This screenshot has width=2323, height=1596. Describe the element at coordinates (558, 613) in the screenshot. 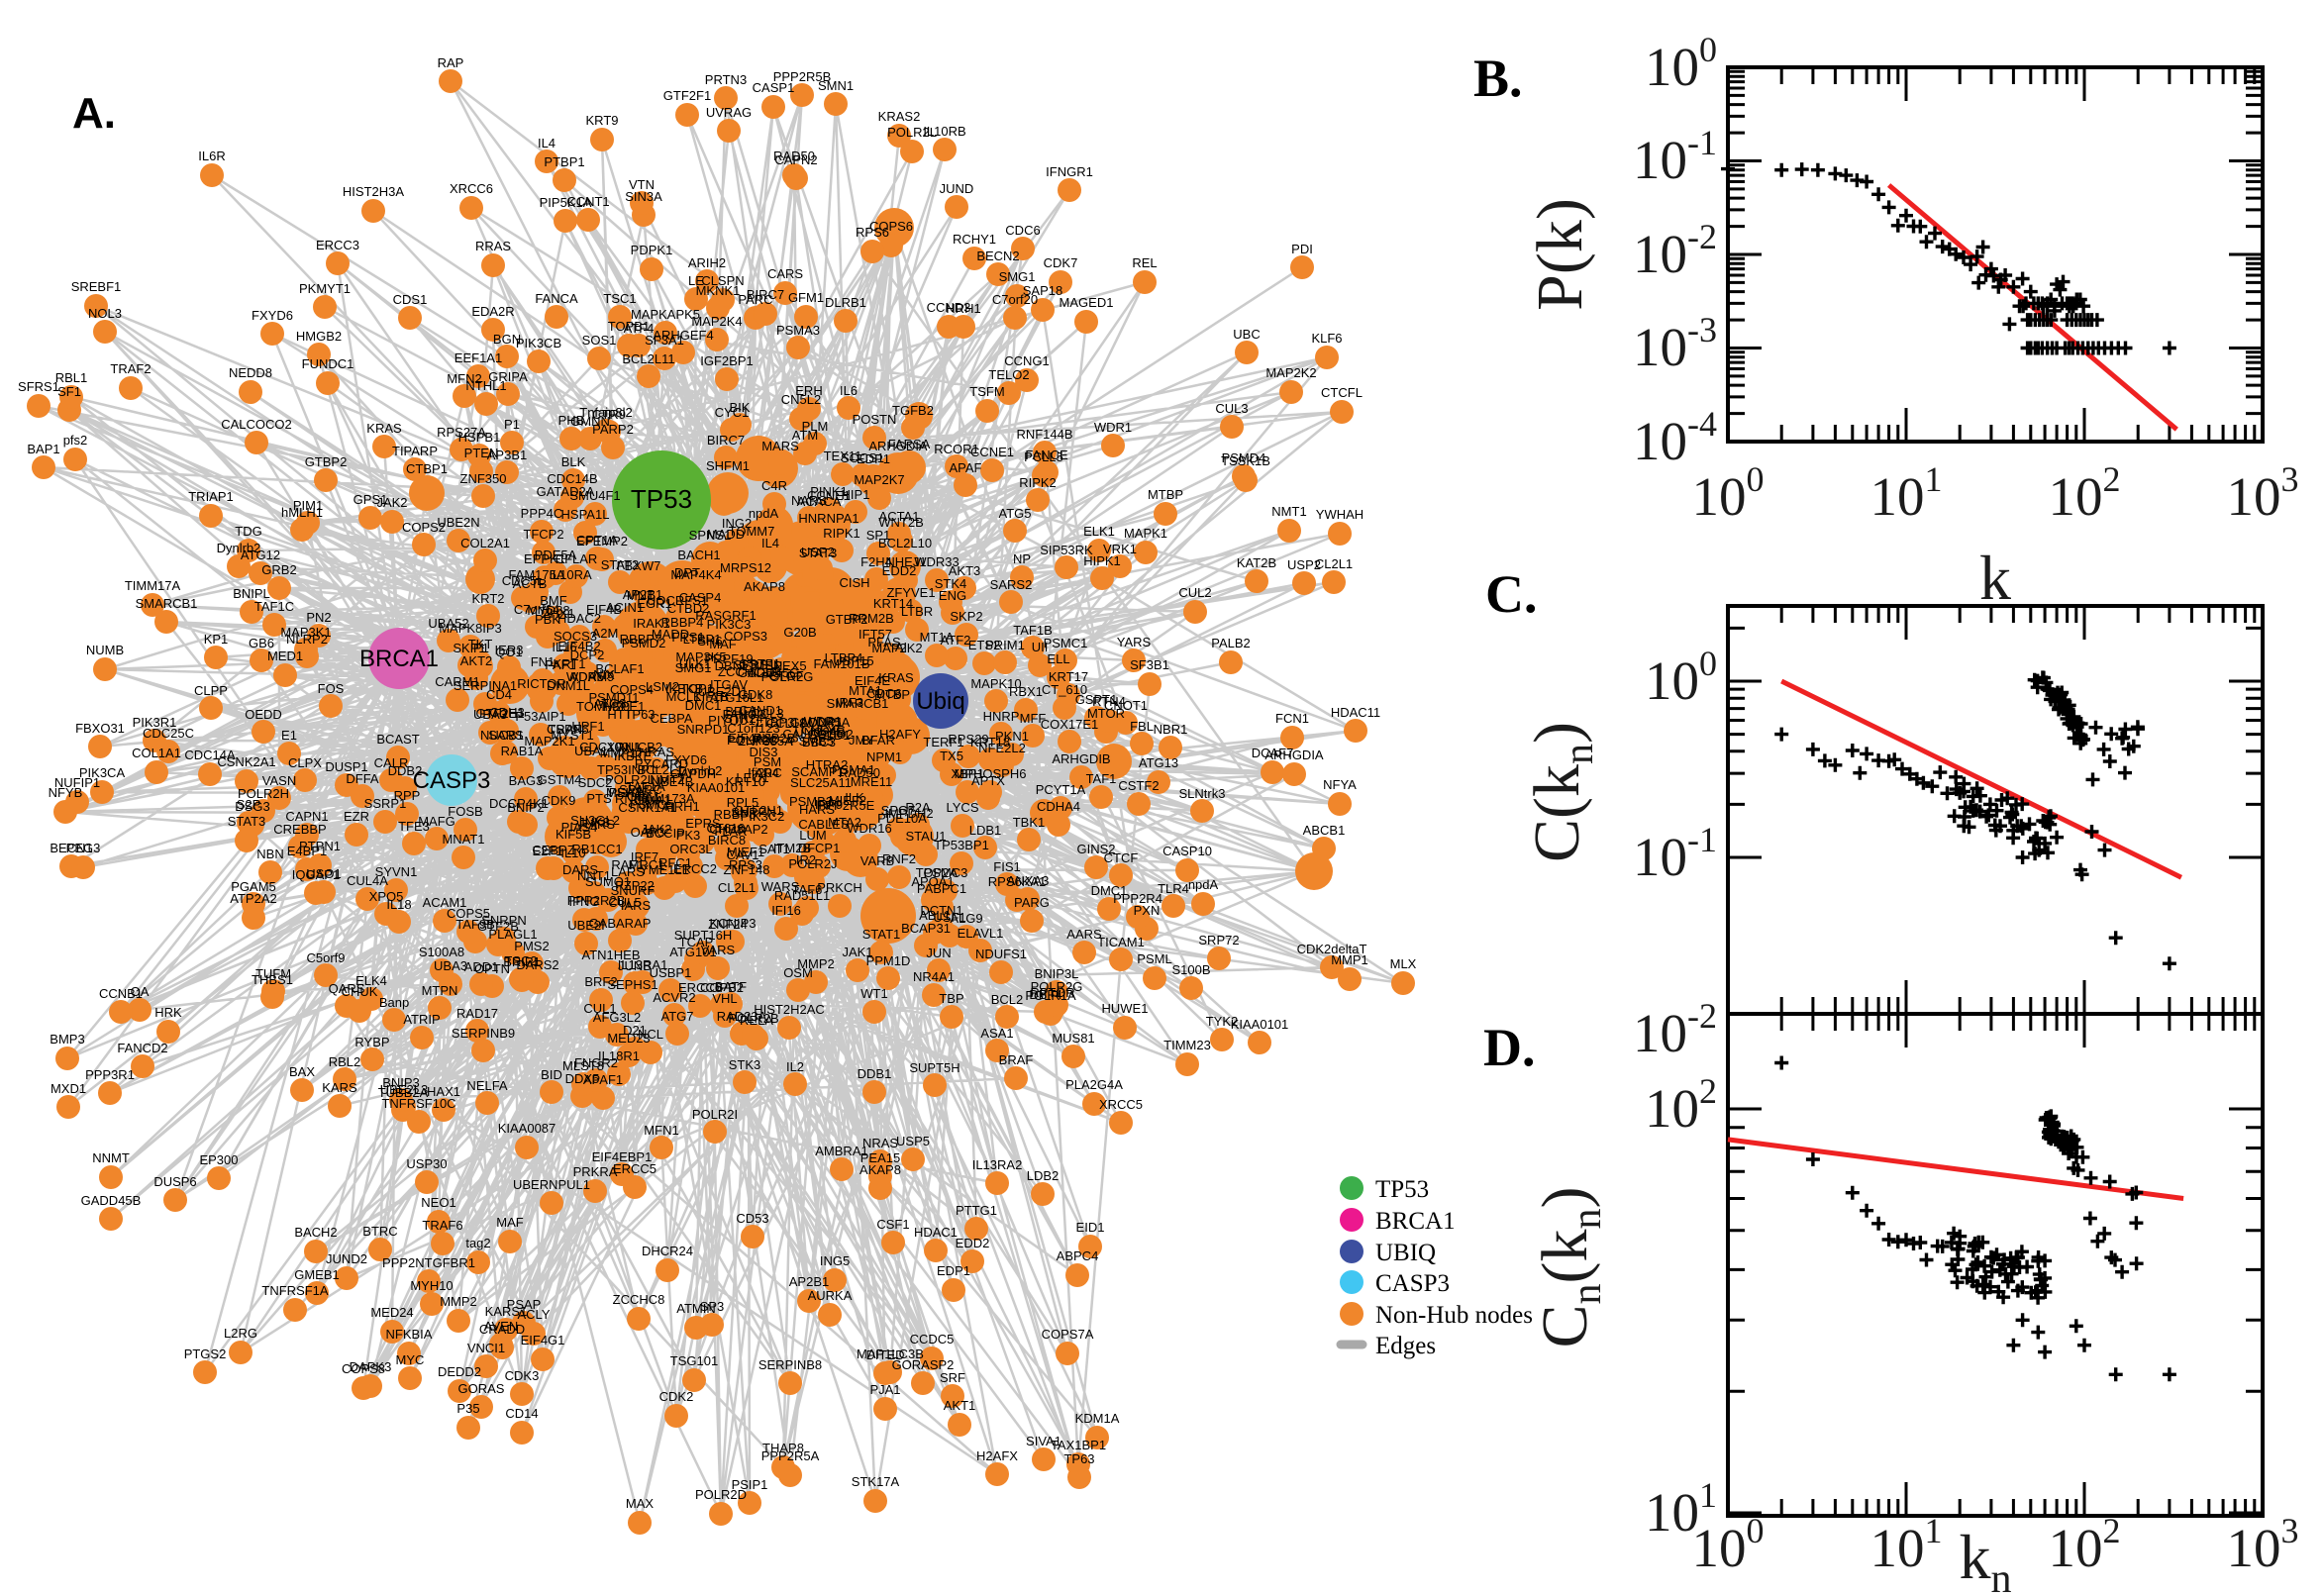

I see `svg-text: ZHX1` at that location.